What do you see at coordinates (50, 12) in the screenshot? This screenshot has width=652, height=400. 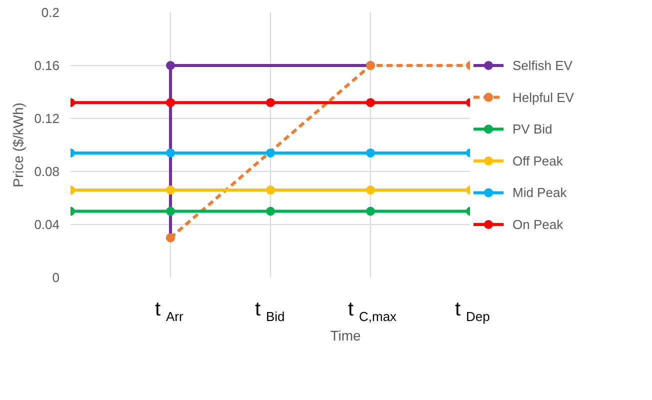 I see `y-tick-label: 0.2` at bounding box center [50, 12].